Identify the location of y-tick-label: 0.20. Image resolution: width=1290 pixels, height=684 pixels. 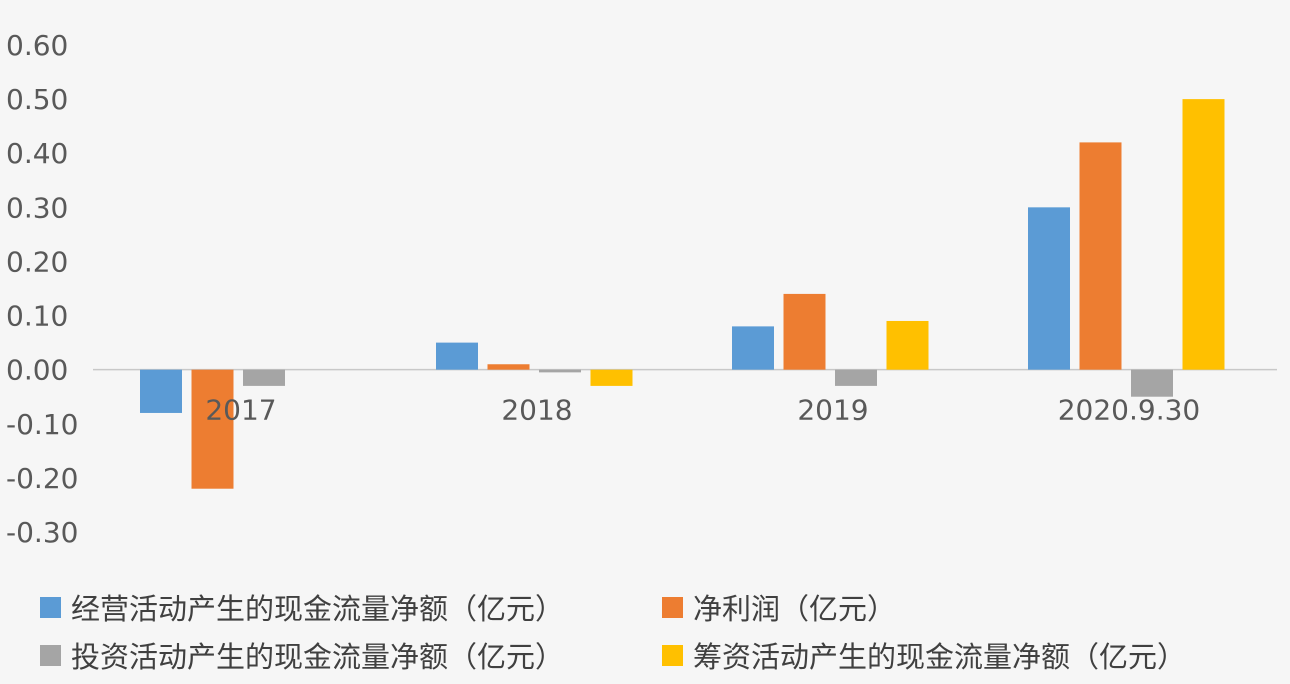
(37, 261).